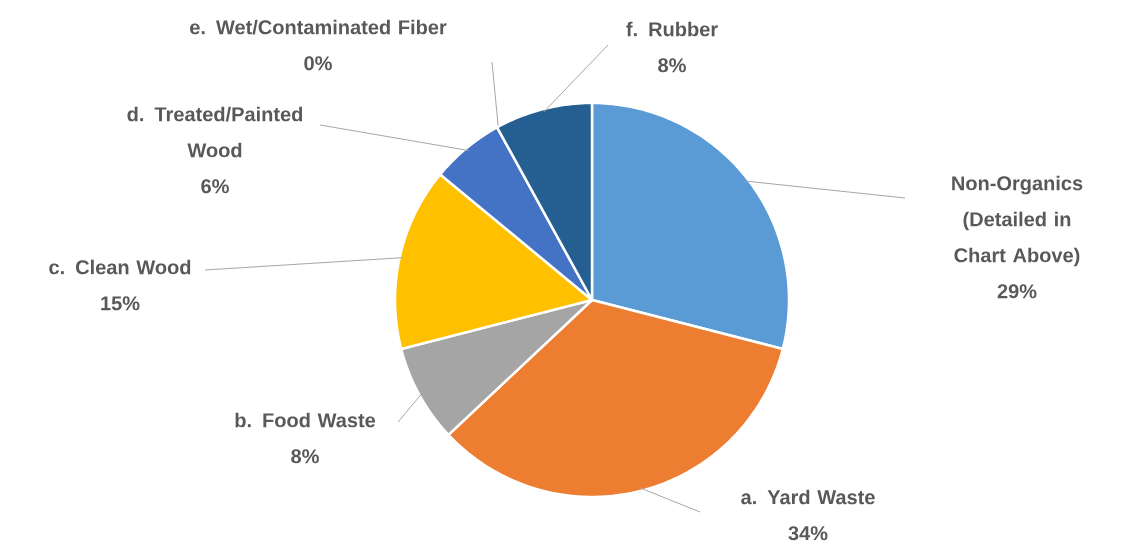 The width and height of the screenshot is (1127, 554). Describe the element at coordinates (1017, 291) in the screenshot. I see `data-label: 29%` at that location.